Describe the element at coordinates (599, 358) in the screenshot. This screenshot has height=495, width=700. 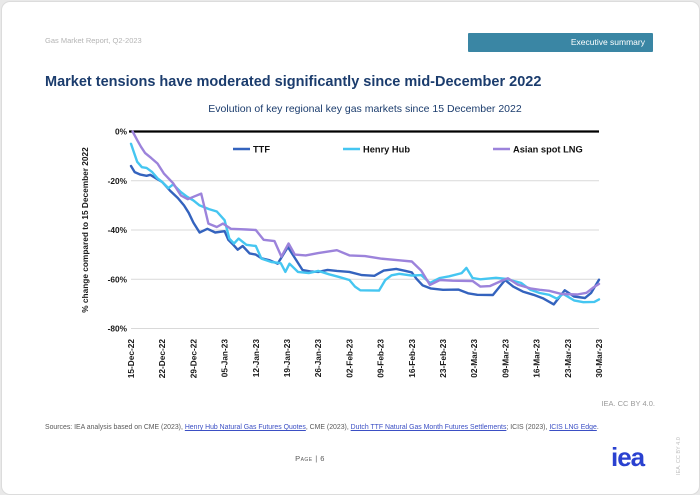
I see `x-tick-label: 30-Mar-23` at that location.